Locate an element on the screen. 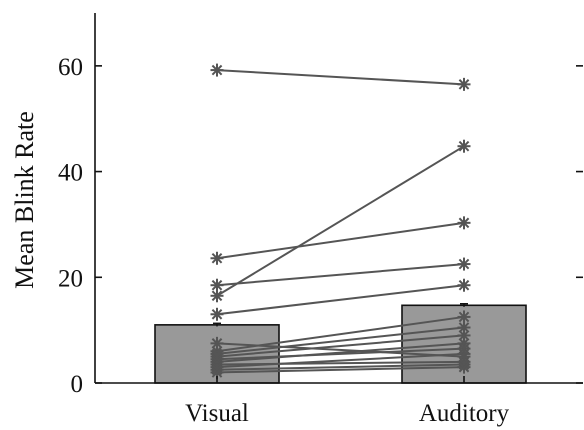  y-axis-label: Mean Blink Rate is located at coordinates (24, 200).